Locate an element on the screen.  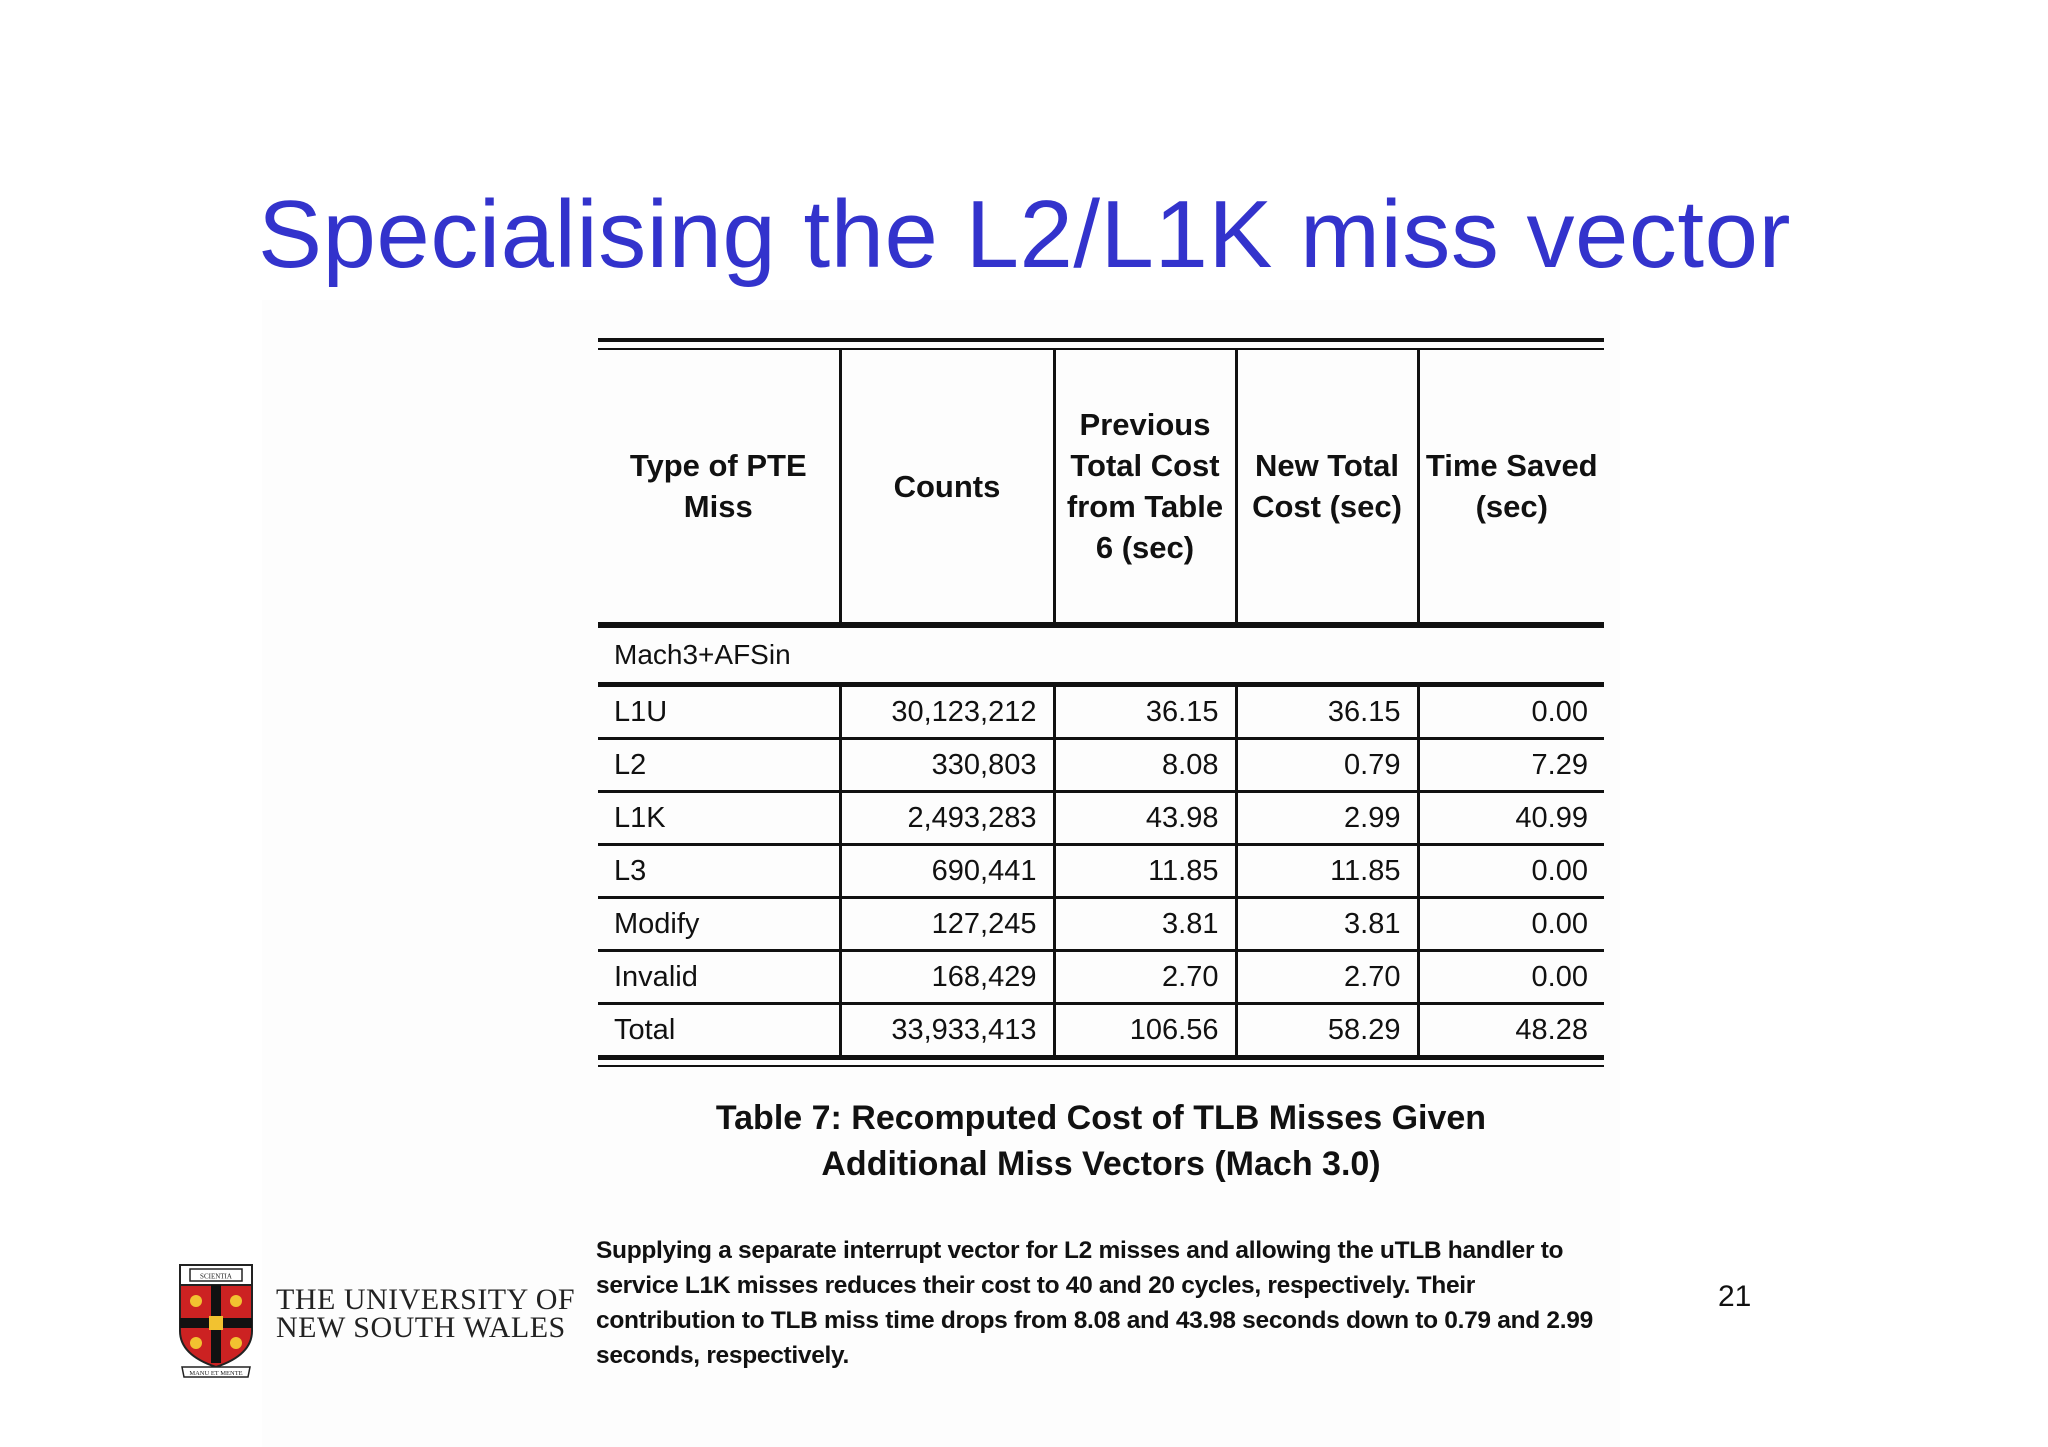
cell: Total is located at coordinates (719, 1031).